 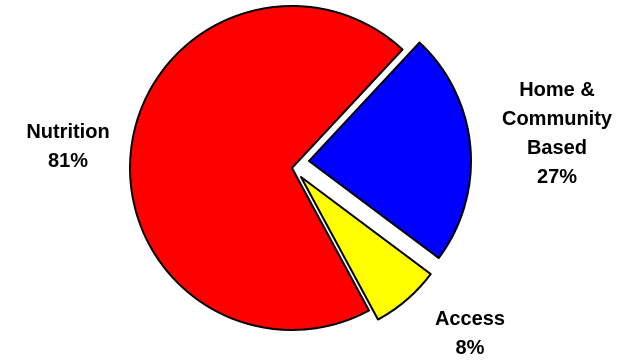 What do you see at coordinates (68, 161) in the screenshot?
I see `data-label-line: 81%` at bounding box center [68, 161].